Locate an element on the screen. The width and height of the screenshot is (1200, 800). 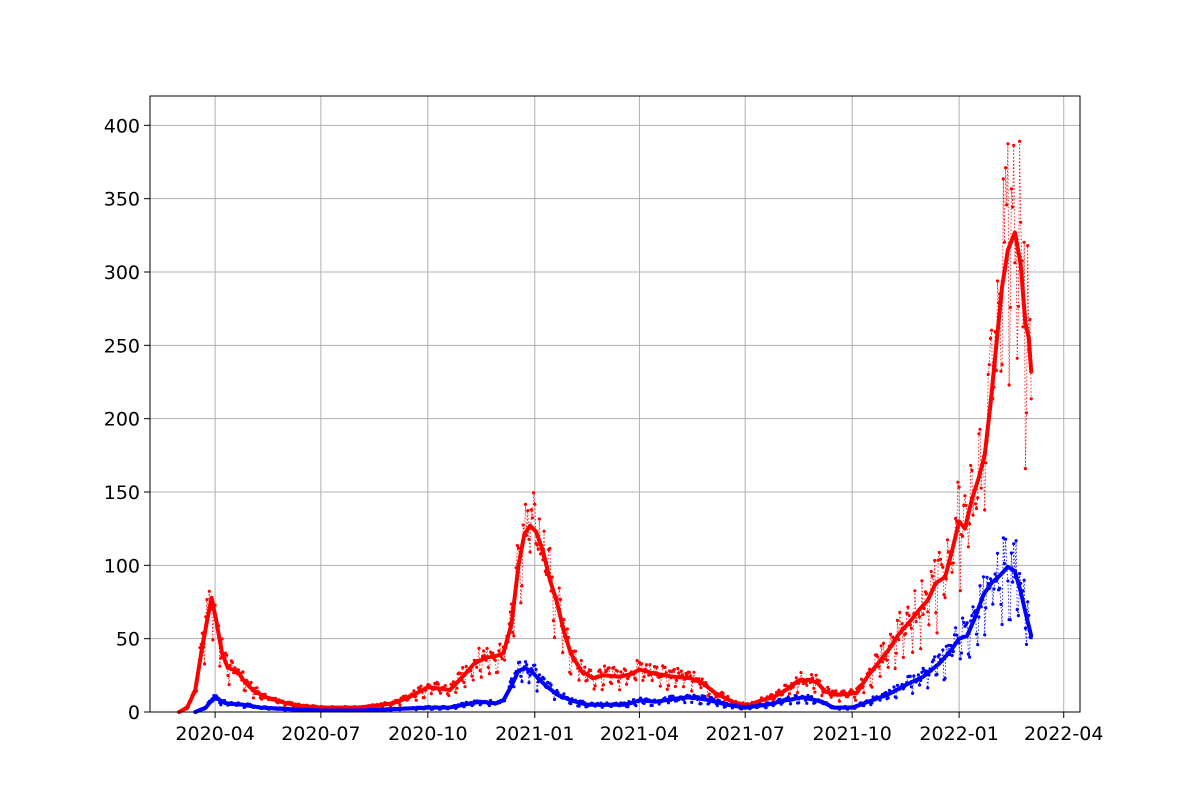
y-tick-label: 50 is located at coordinates (128, 640).